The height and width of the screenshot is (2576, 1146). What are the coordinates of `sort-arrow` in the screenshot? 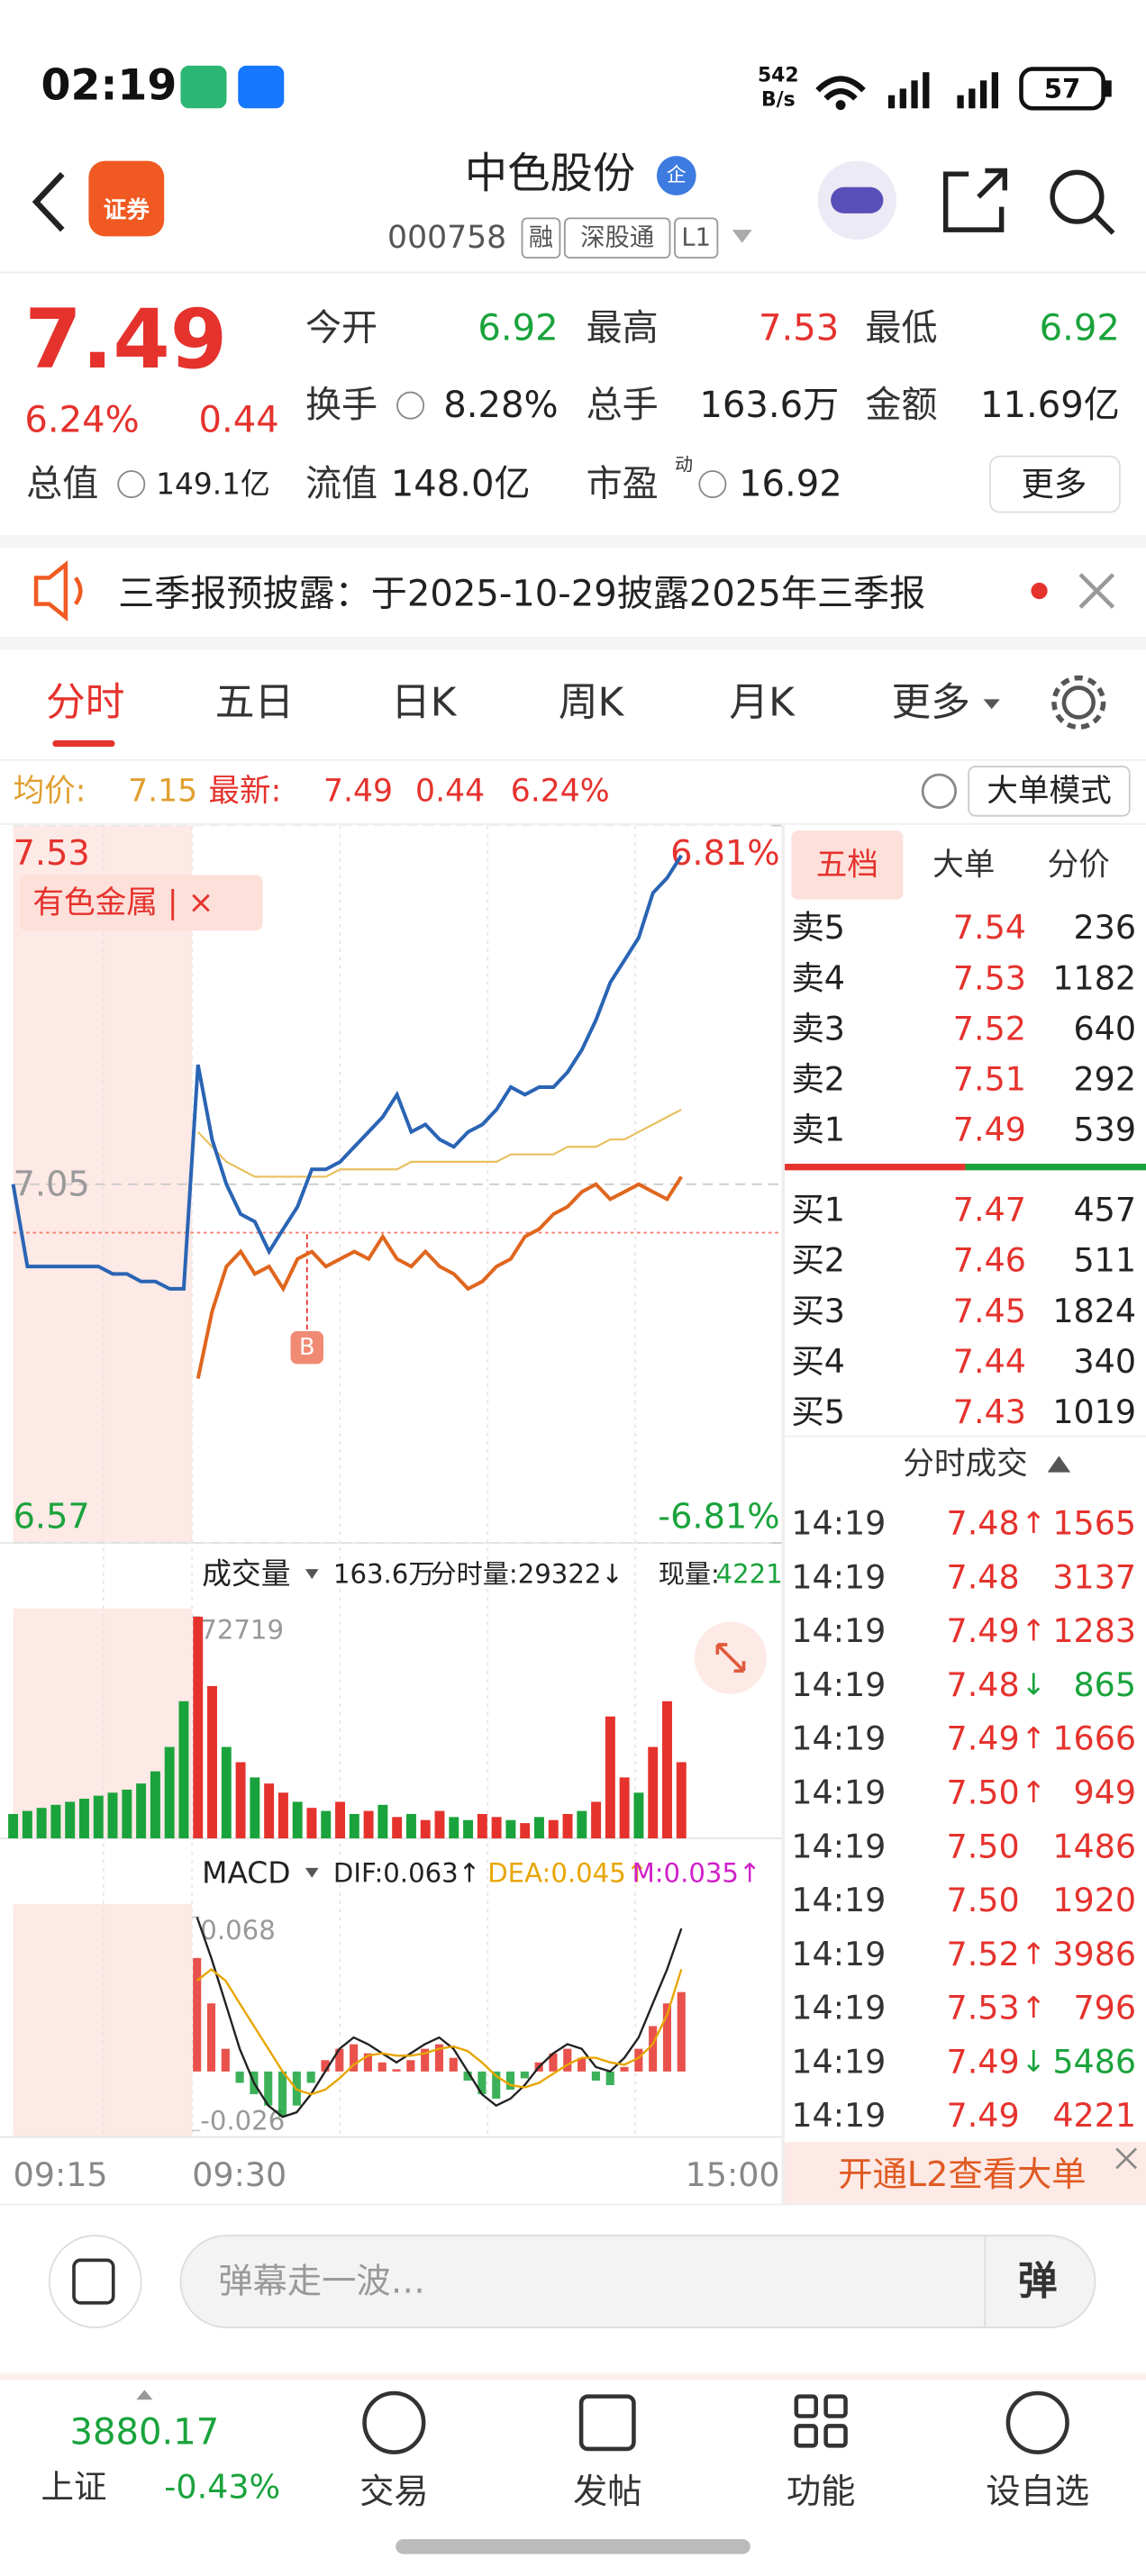 It's located at (1059, 1464).